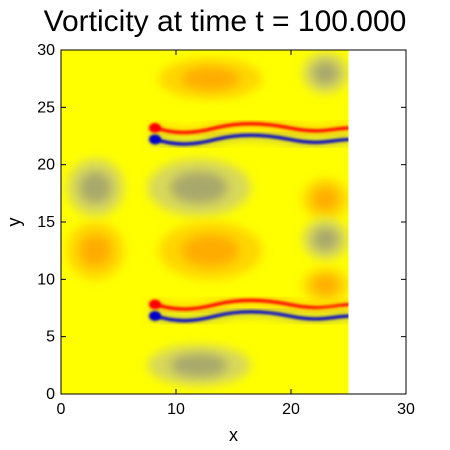  Describe the element at coordinates (46, 279) in the screenshot. I see `y-tick-label: 10` at that location.